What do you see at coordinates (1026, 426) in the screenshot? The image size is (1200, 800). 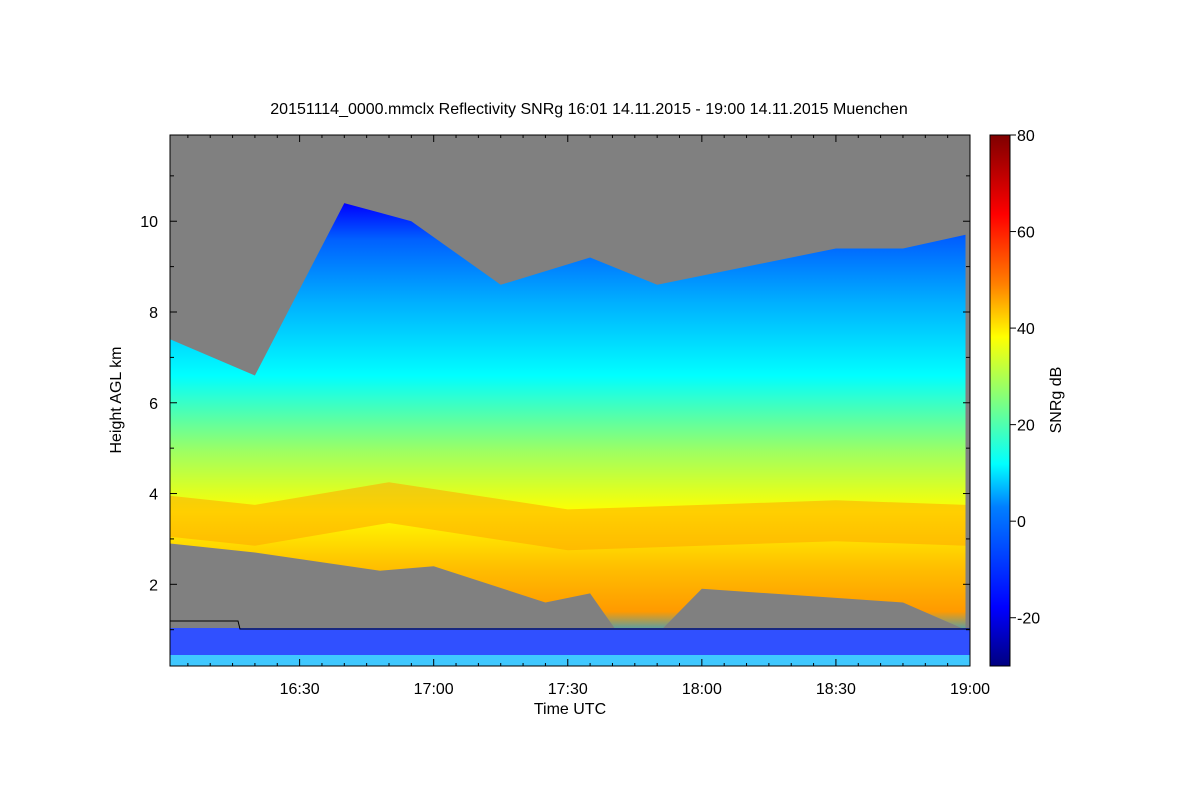 I see `colorbar-tick-label: 20` at bounding box center [1026, 426].